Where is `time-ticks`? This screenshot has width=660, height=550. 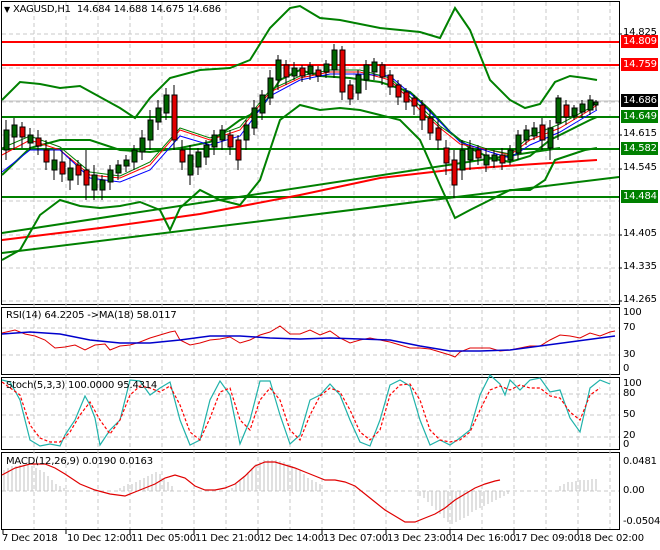
time-ticks is located at coordinates (290, 532).